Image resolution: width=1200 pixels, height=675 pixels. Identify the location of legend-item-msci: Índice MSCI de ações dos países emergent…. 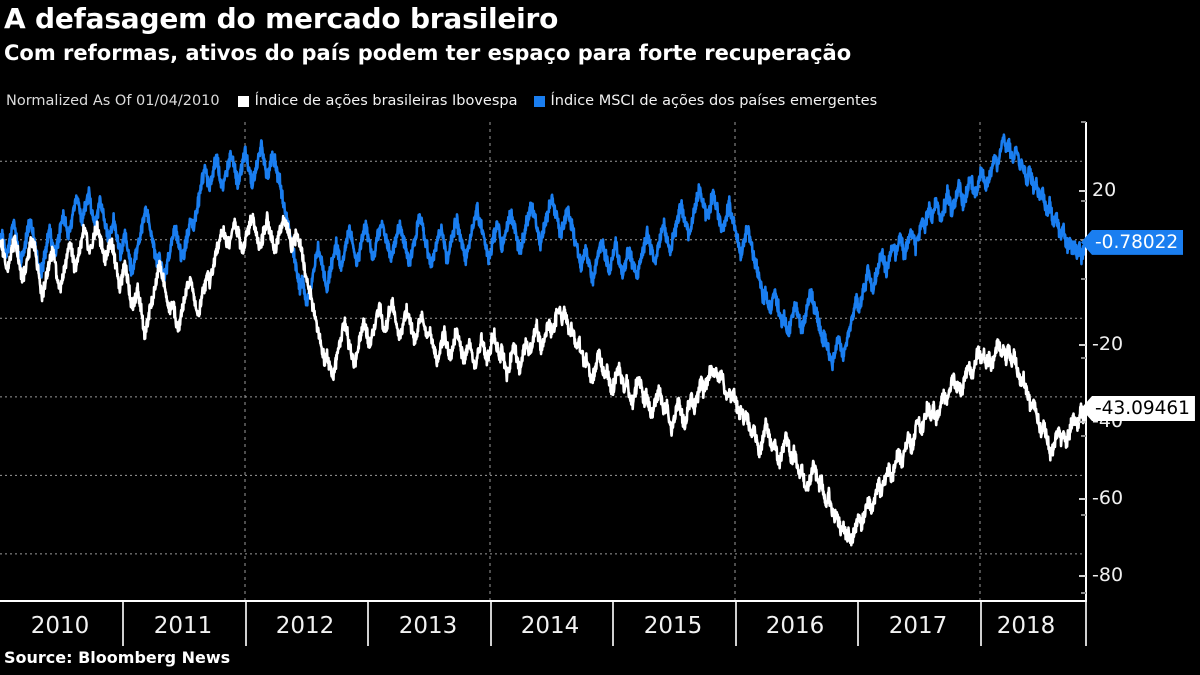
(705, 101).